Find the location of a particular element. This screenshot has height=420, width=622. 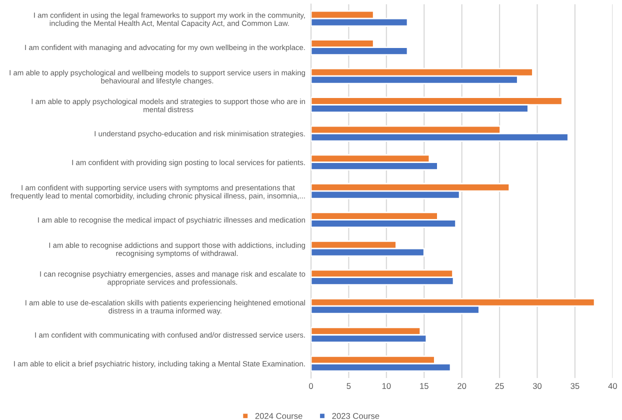

x-tick-label: 40 is located at coordinates (612, 386).